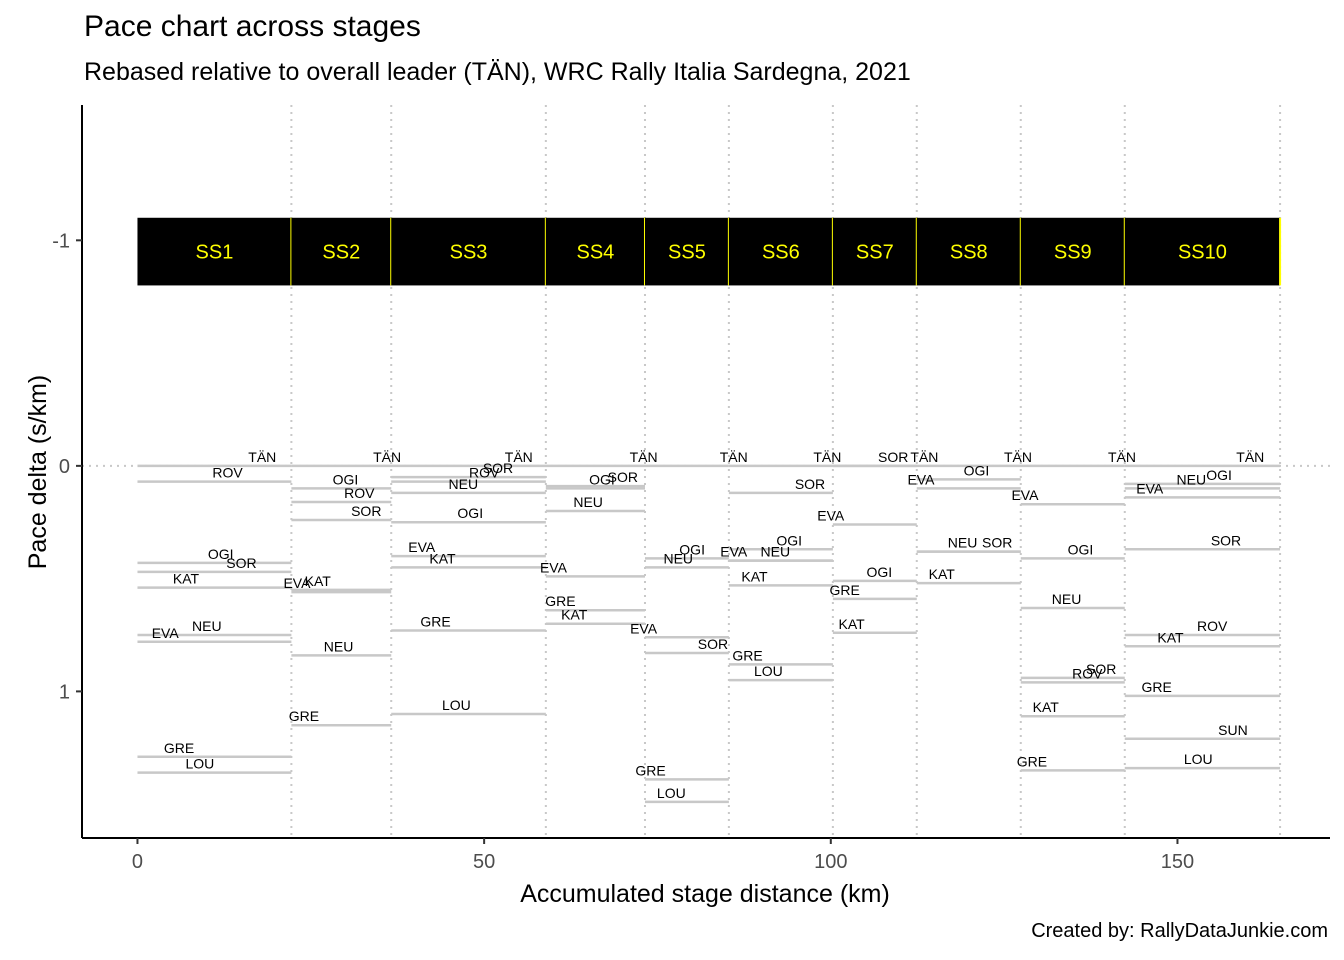 The width and height of the screenshot is (1344, 960). I want to click on stage-label: SS7, so click(875, 253).